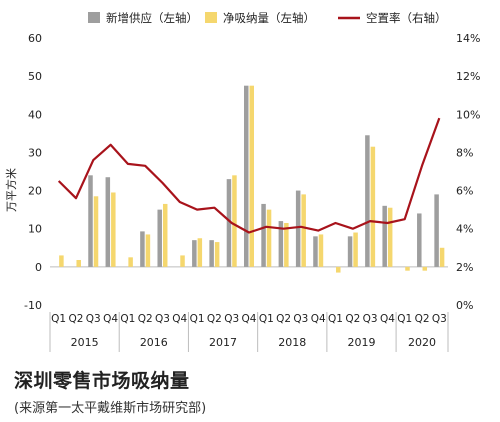  Describe the element at coordinates (35, 76) in the screenshot. I see `y-tick-label: 50` at that location.